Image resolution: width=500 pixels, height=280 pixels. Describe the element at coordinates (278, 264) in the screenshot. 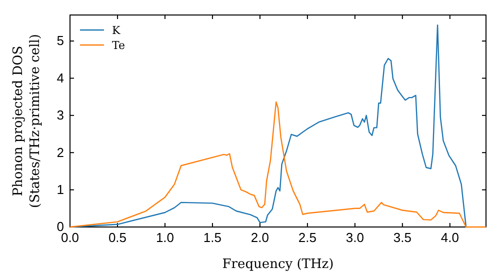

I see `x-axis-title: Frequency (THz)` at that location.